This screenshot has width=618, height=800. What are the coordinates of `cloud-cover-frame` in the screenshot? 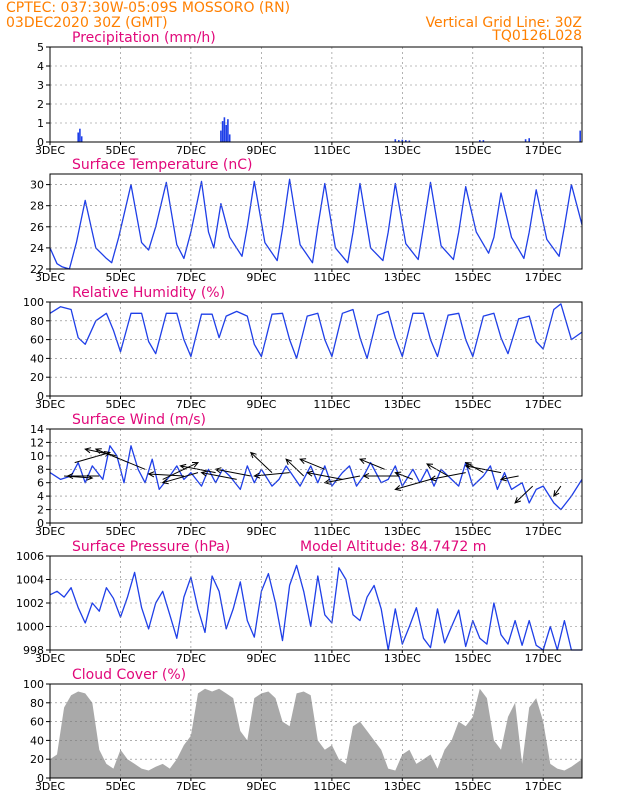 It's located at (316, 731).